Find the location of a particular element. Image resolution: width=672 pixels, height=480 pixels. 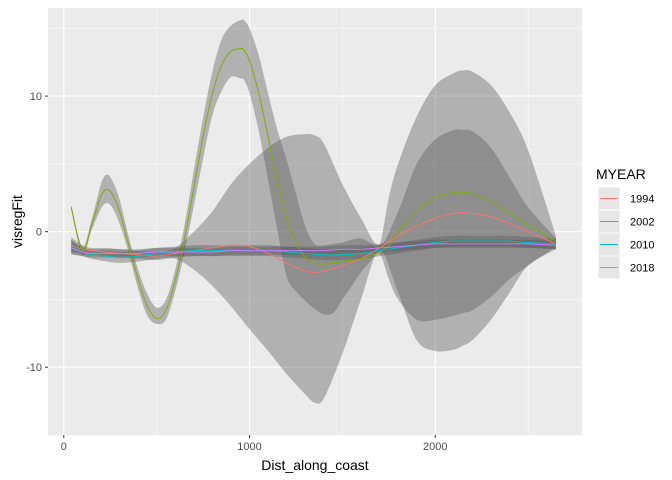

legend-label-2018: 2018 is located at coordinates (642, 269).